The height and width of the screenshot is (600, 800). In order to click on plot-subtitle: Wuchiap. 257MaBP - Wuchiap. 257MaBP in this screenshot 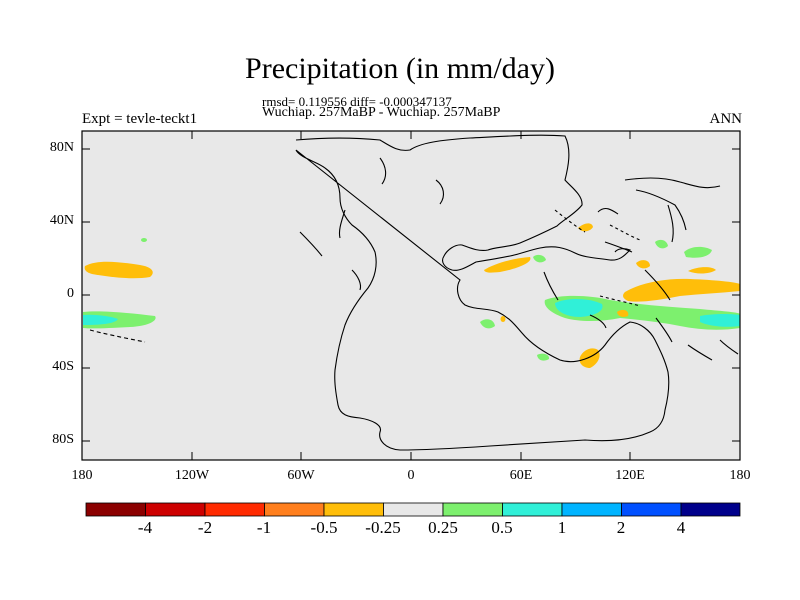, I will do `click(381, 112)`.